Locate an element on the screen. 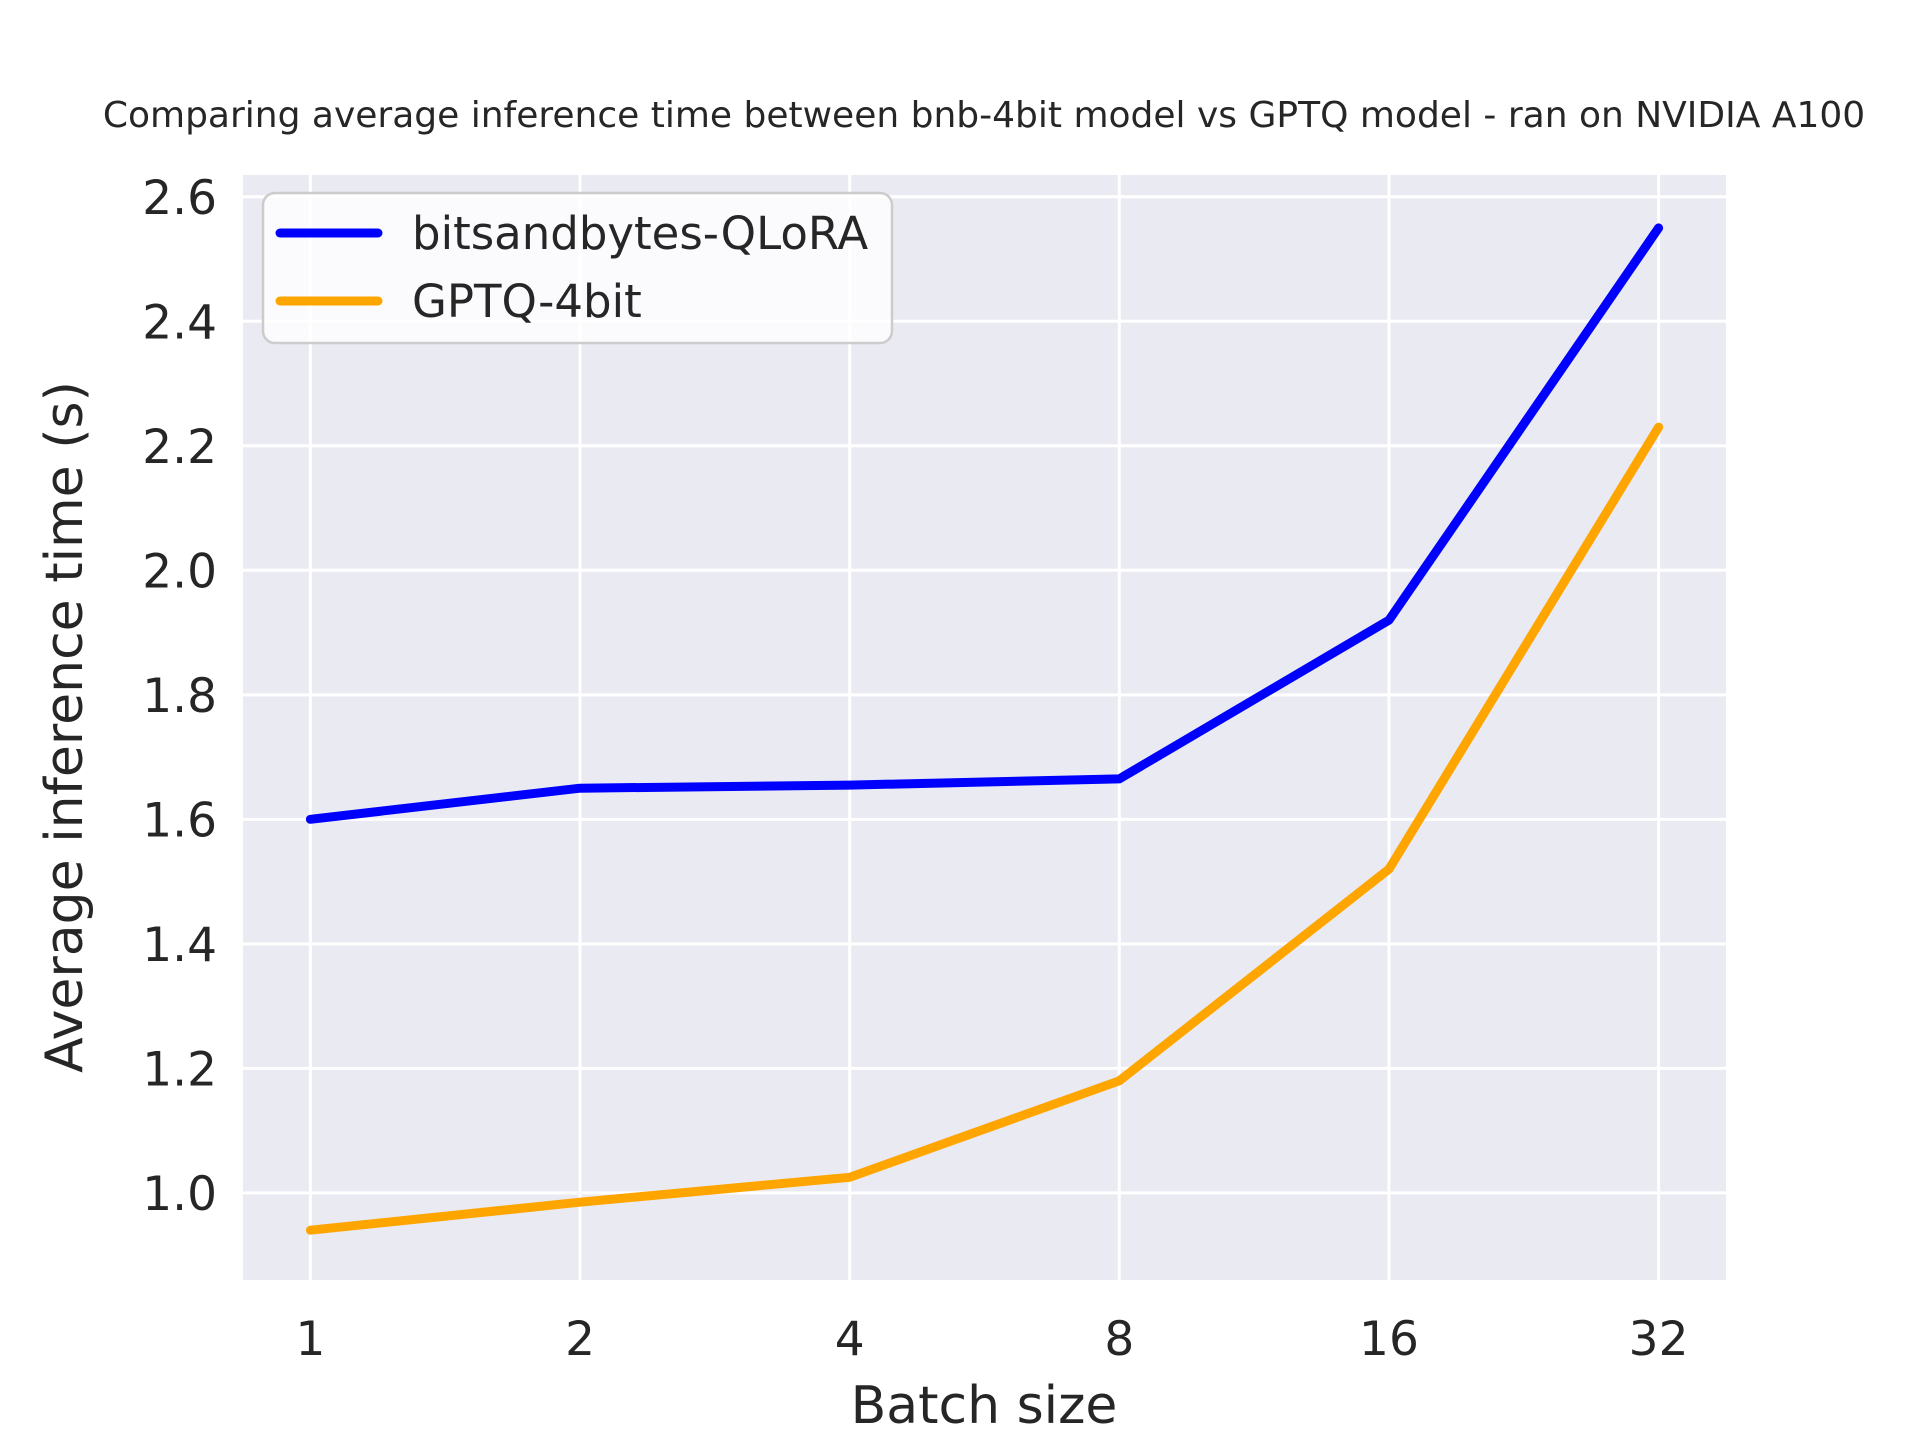 The image size is (1920, 1440). x-tick-label-16: 16 is located at coordinates (1389, 1339).